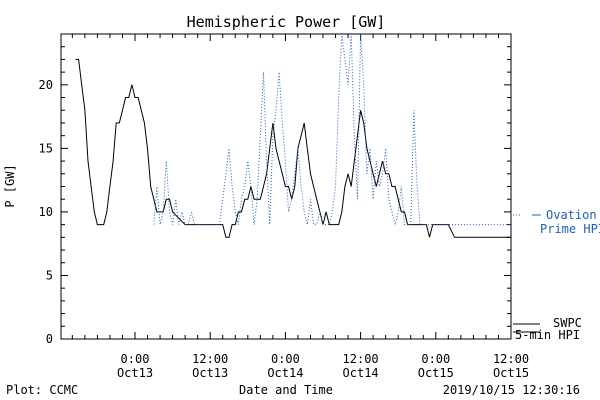  What do you see at coordinates (46, 212) in the screenshot?
I see `y-tick-label: 10` at bounding box center [46, 212].